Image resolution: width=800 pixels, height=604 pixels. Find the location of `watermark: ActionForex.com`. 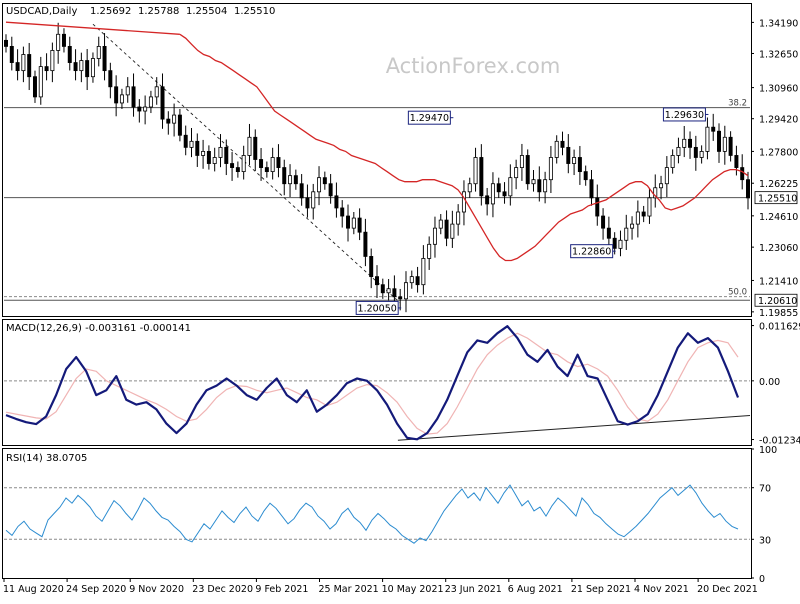

watermark: ActionForex.com is located at coordinates (473, 66).